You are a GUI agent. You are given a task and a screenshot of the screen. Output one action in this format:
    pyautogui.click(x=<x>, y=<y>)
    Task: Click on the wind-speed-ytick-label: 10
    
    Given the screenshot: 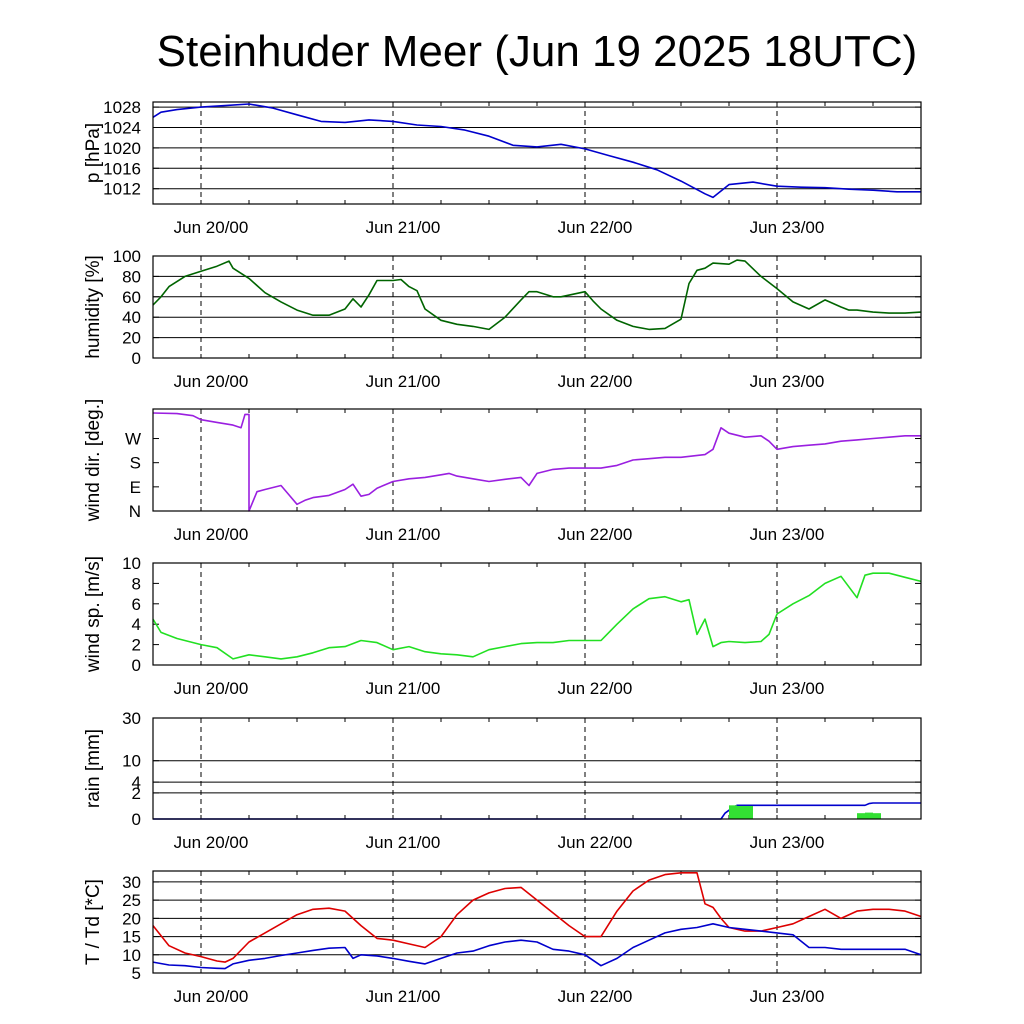 What is the action you would take?
    pyautogui.click(x=131, y=563)
    